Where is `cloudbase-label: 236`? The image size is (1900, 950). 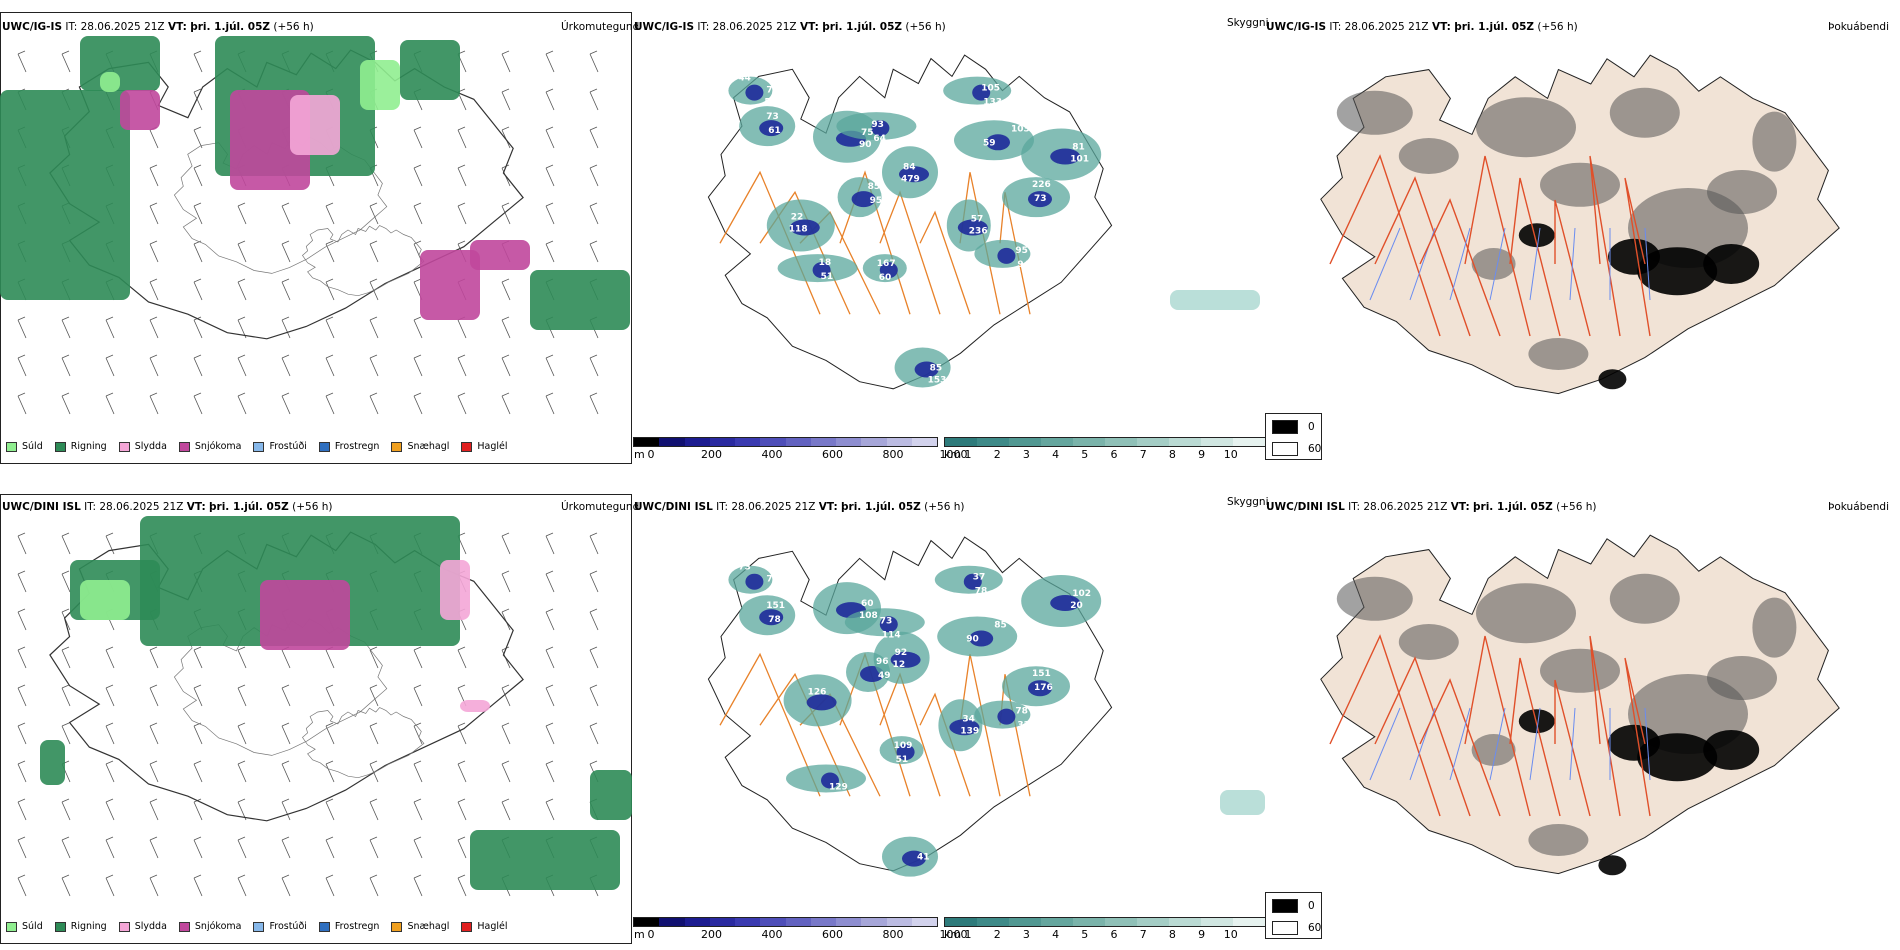 cloudbase-label: 236 is located at coordinates (978, 232).